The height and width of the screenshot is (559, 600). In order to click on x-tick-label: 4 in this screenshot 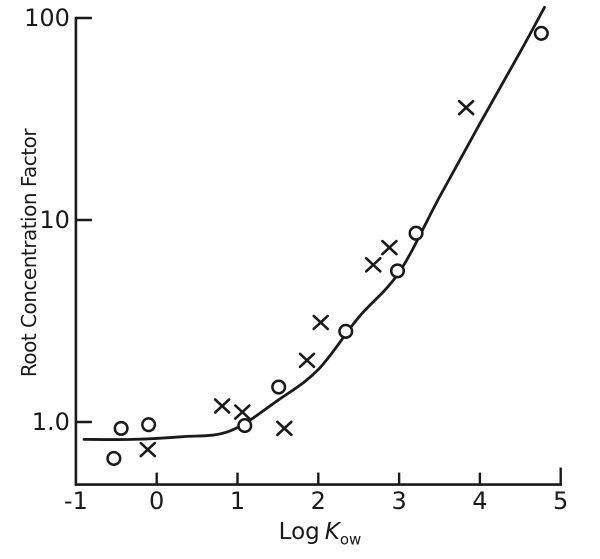, I will do `click(479, 501)`.